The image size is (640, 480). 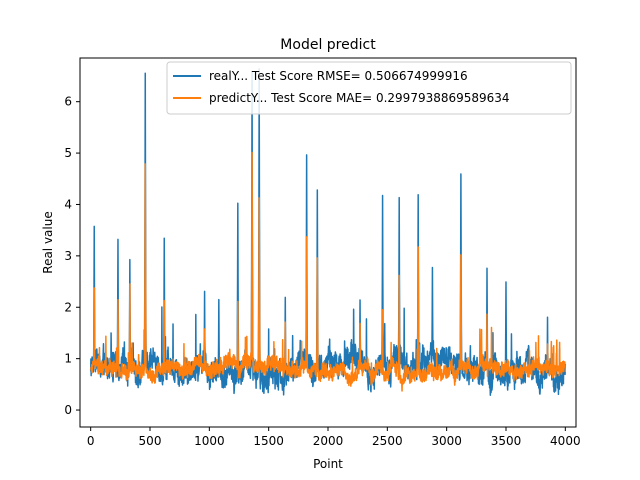 What do you see at coordinates (68, 153) in the screenshot?
I see `y-tick-label: 5` at bounding box center [68, 153].